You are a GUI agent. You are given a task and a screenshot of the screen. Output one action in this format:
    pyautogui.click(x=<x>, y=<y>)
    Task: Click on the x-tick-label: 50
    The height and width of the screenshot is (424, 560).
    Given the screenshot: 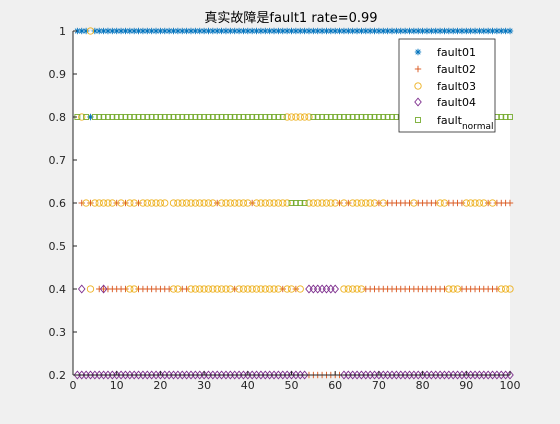 What is the action you would take?
    pyautogui.click(x=292, y=385)
    